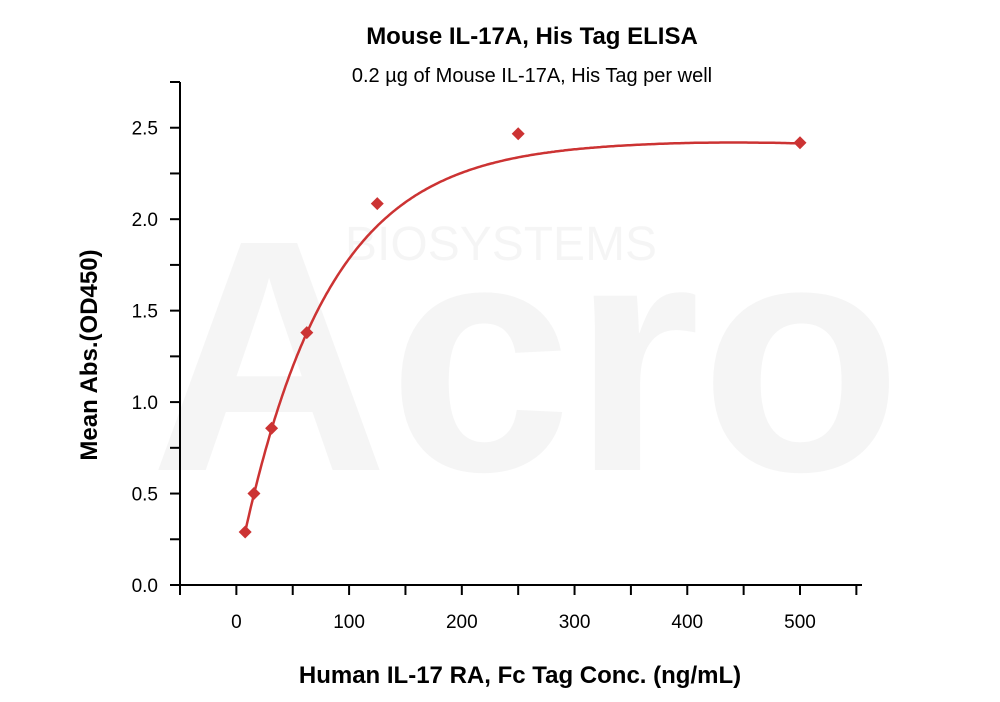 The image size is (1000, 702). Describe the element at coordinates (145, 586) in the screenshot. I see `y-tick-label: 0.0` at that location.